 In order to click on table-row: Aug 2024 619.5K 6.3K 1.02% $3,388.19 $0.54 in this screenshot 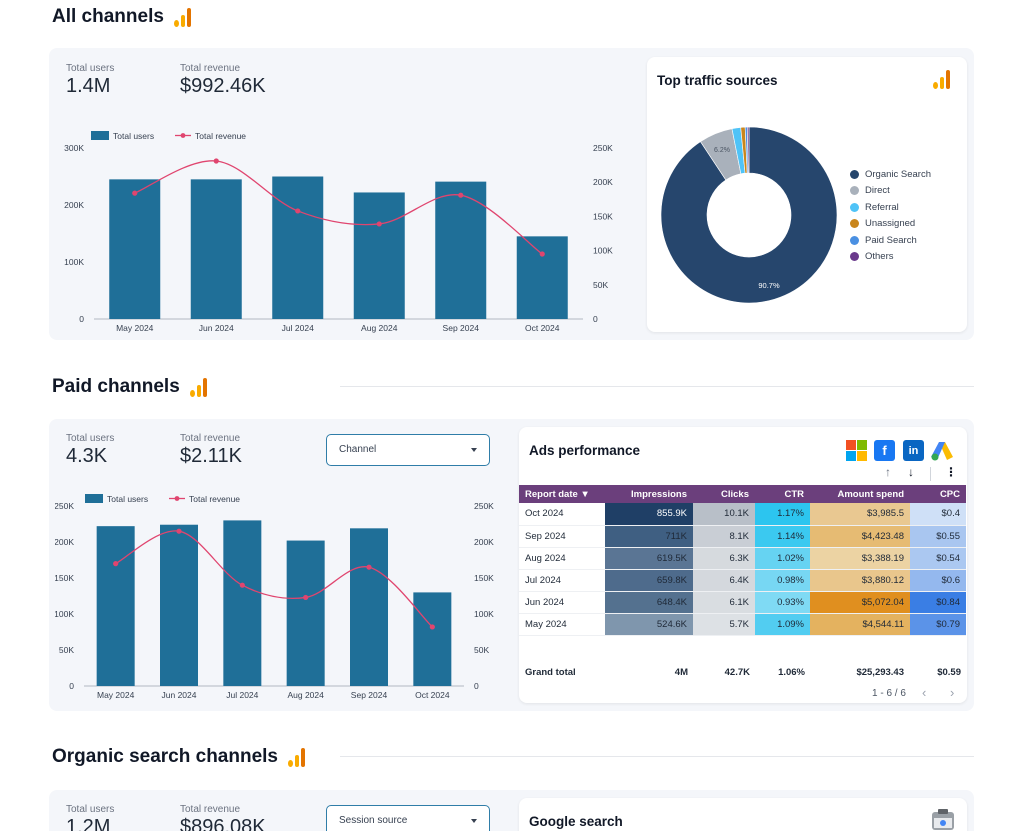, I will do `click(742, 558)`.